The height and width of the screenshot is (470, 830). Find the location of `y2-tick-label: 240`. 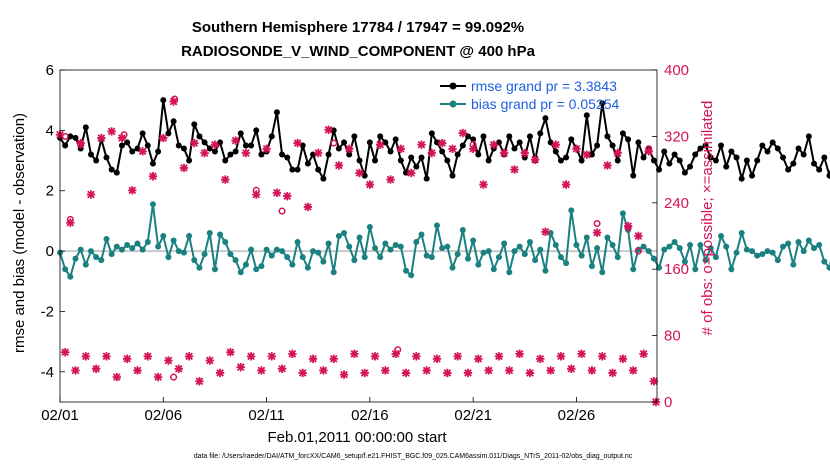

y2-tick-label: 240 is located at coordinates (676, 203).